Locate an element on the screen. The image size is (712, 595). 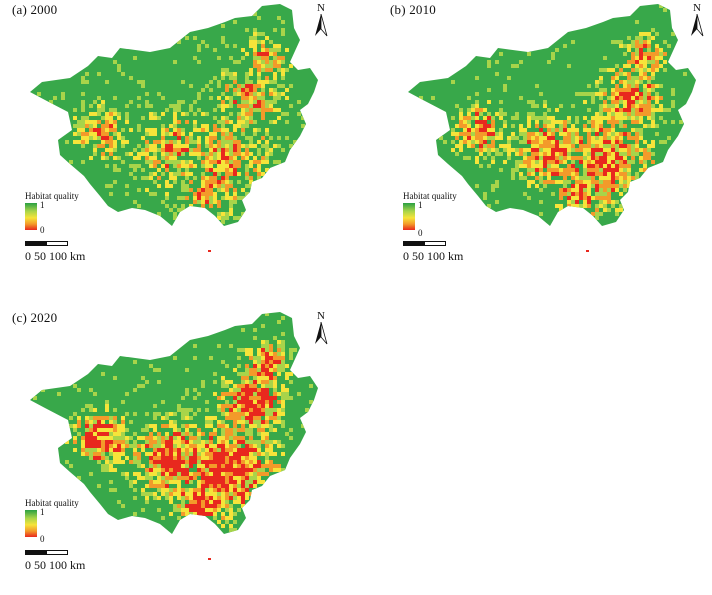
scale-bar-label: 0 50 100 km is located at coordinates (433, 256).